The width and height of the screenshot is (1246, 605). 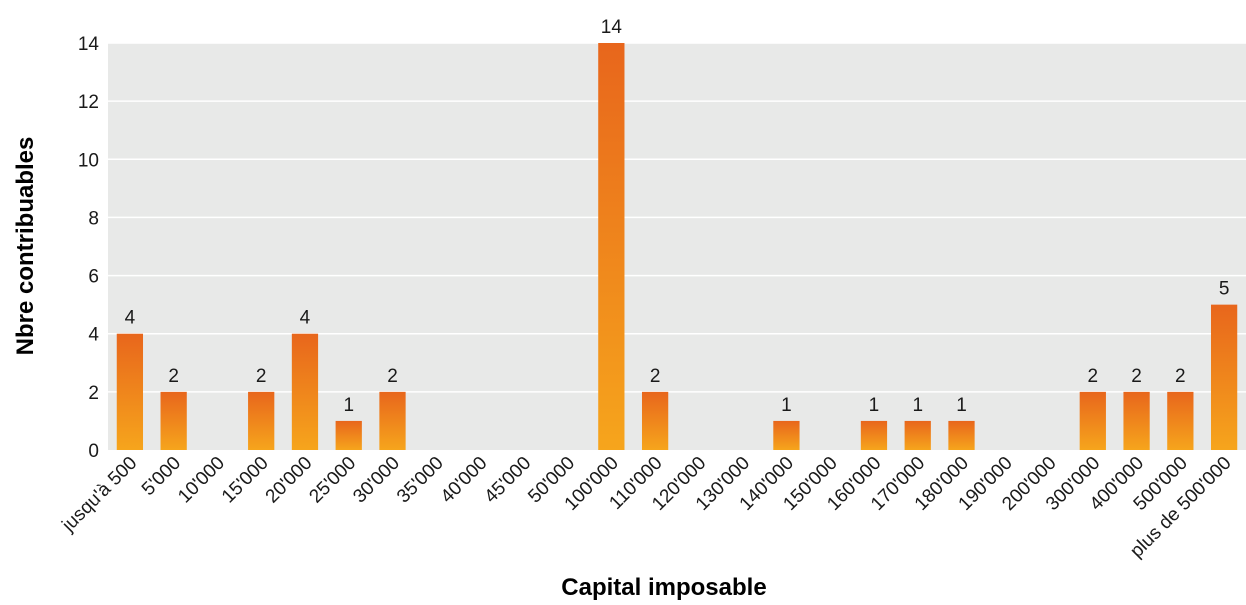 I want to click on x-tick-label: jusqu'à 500, so click(x=100, y=495).